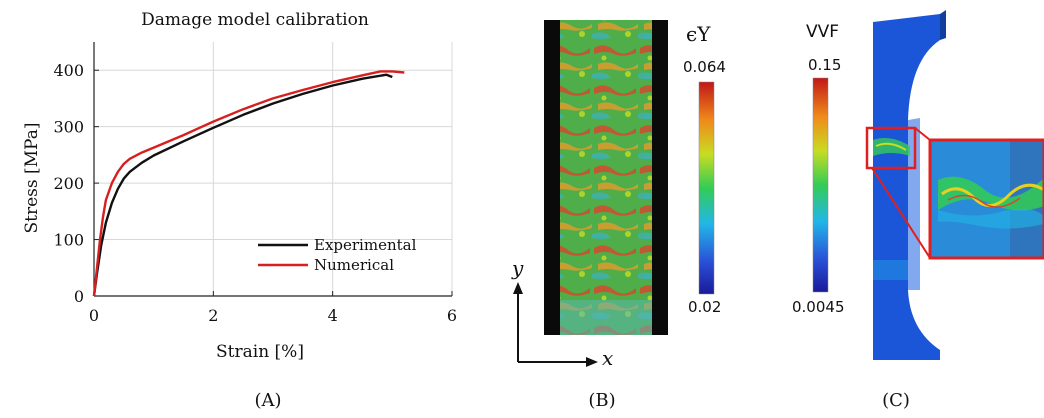 This screenshot has width=1044, height=418. Describe the element at coordinates (986, 199) in the screenshot. I see `zoom-inset` at that location.